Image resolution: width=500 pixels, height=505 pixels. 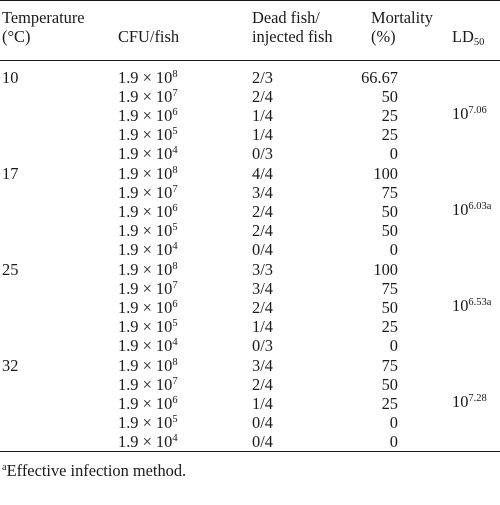 I want to click on cfu-cell: 1.9 × 10⁵, so click(x=148, y=422).